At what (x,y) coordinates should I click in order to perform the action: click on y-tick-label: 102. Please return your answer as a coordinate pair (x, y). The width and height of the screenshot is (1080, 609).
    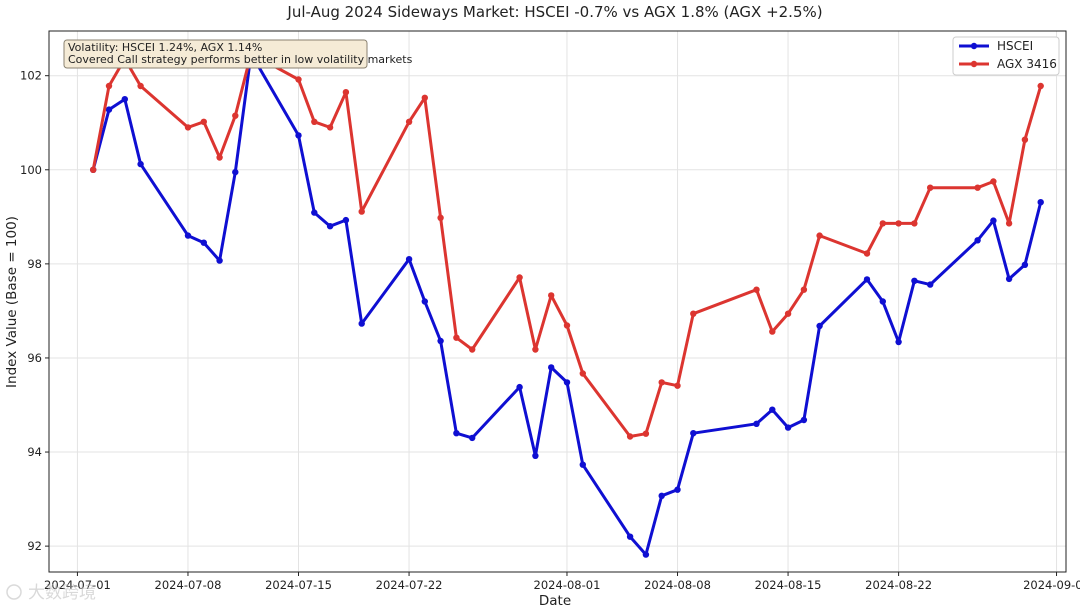
    Looking at the image, I should click on (31, 76).